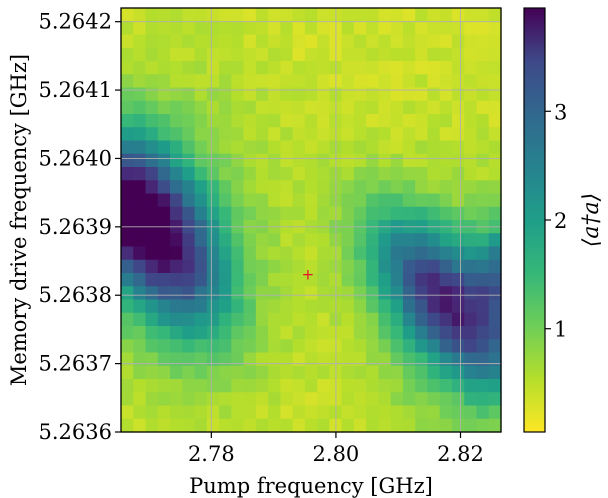 The width and height of the screenshot is (608, 498). Describe the element at coordinates (75, 22) in the screenshot. I see `y-tick-label: 5.2642` at that location.